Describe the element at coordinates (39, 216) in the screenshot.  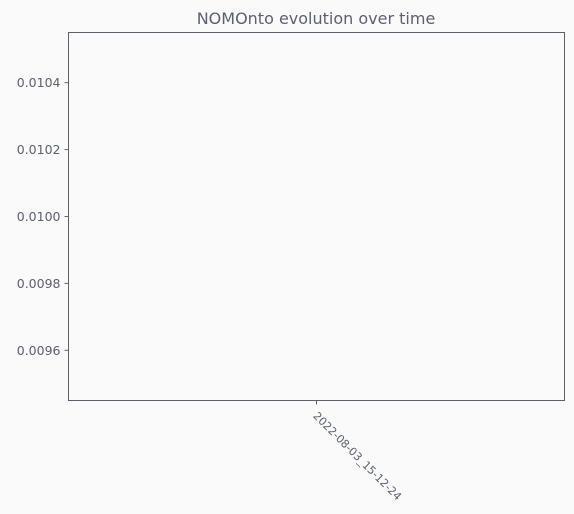
I see `y-tick-label: 0.0100` at that location.